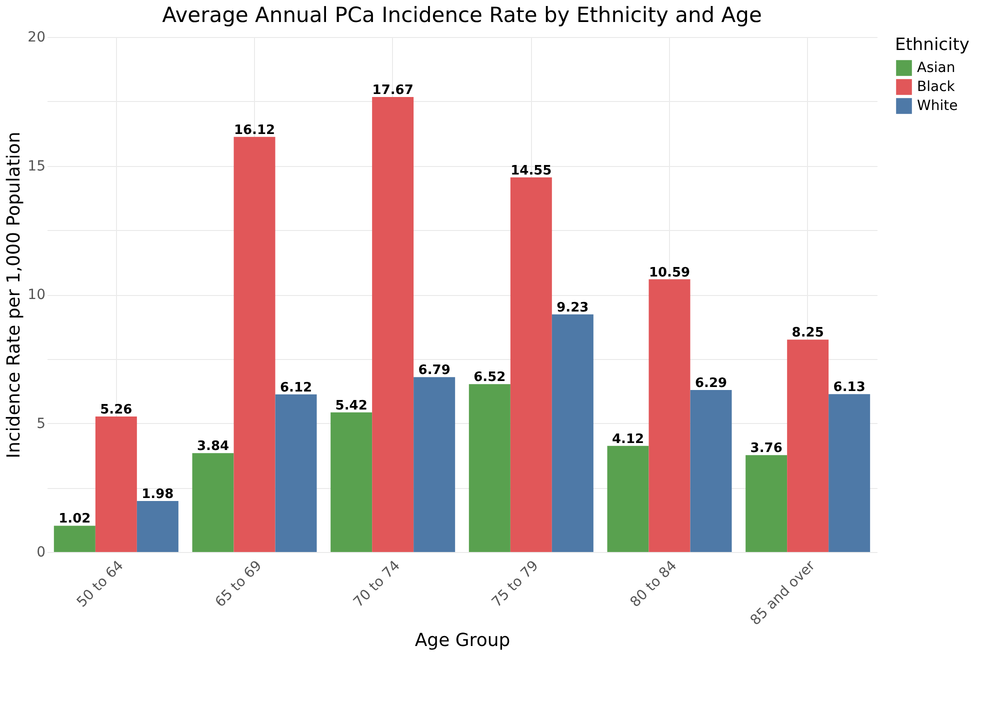  I want to click on chart-title: Average Annual PCa Incidence Rate by Ethnicity and Age, so click(462, 15).